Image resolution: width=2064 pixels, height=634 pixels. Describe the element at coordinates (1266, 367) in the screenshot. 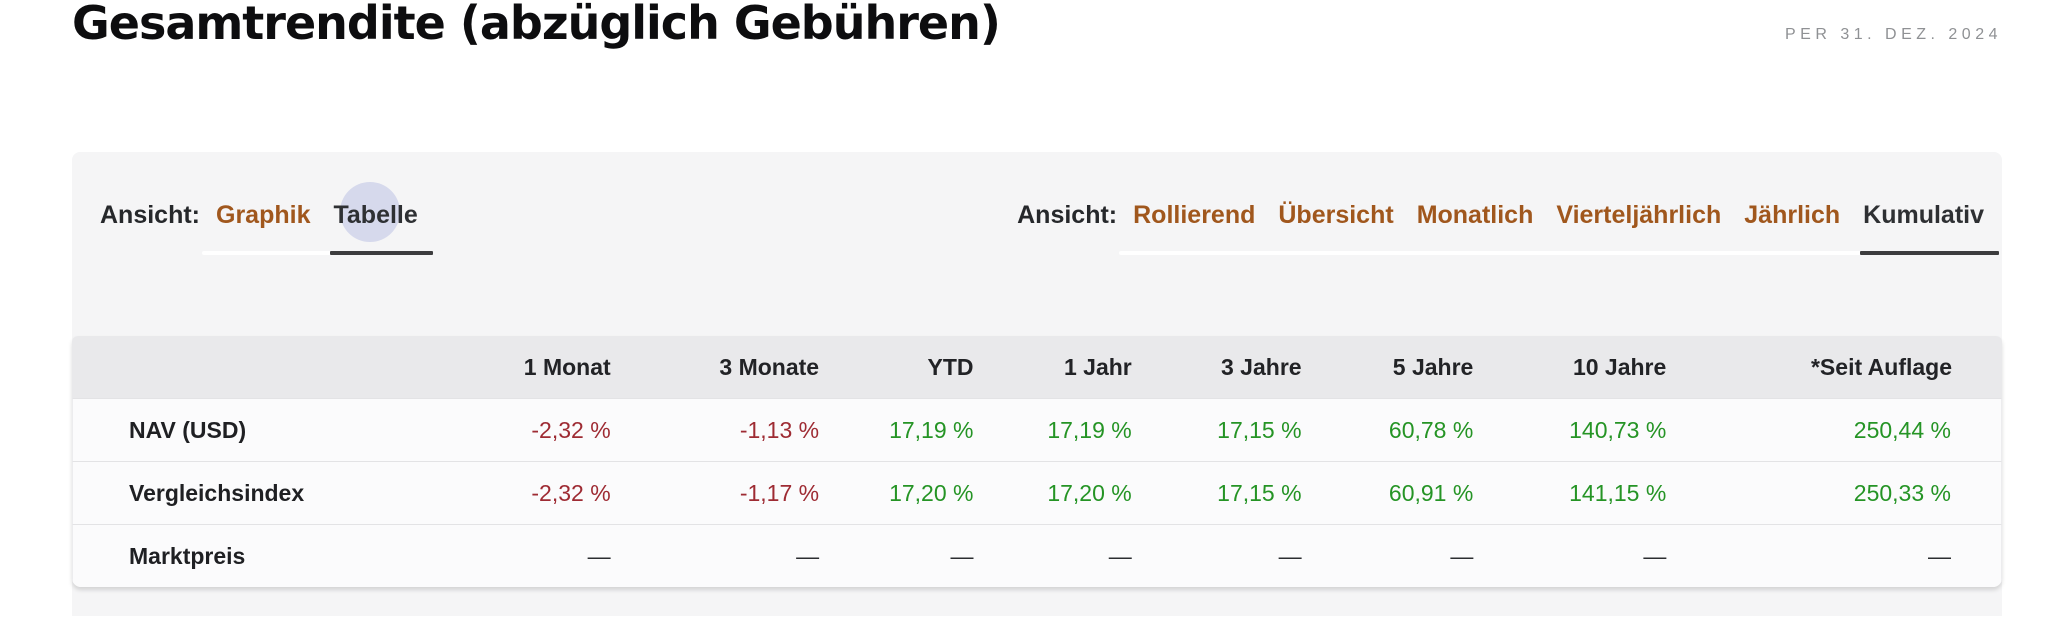

I see `column-header: 3 Jahre` at that location.